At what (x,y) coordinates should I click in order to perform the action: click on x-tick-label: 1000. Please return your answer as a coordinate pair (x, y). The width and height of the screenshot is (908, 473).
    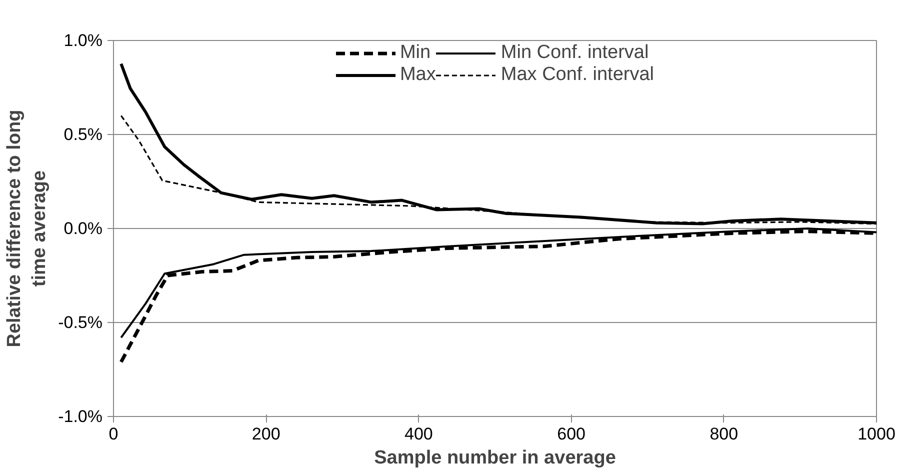
    Looking at the image, I should click on (877, 434).